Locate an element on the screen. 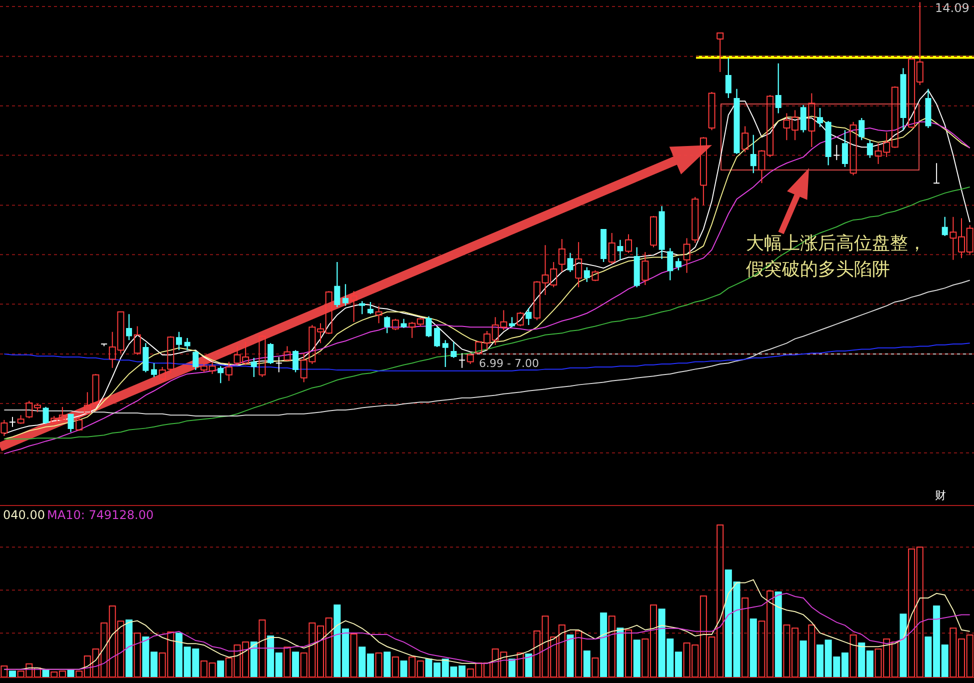  text: 财 is located at coordinates (940, 495).